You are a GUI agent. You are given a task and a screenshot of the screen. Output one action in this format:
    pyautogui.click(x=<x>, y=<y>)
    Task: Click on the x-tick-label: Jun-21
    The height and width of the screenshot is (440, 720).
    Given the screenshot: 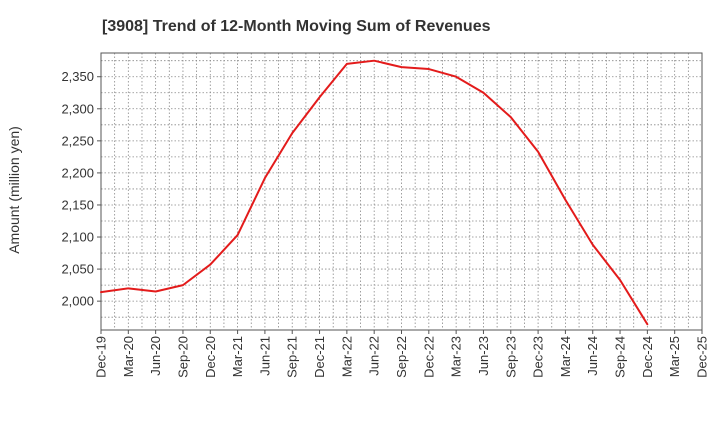 What is the action you would take?
    pyautogui.click(x=264, y=356)
    